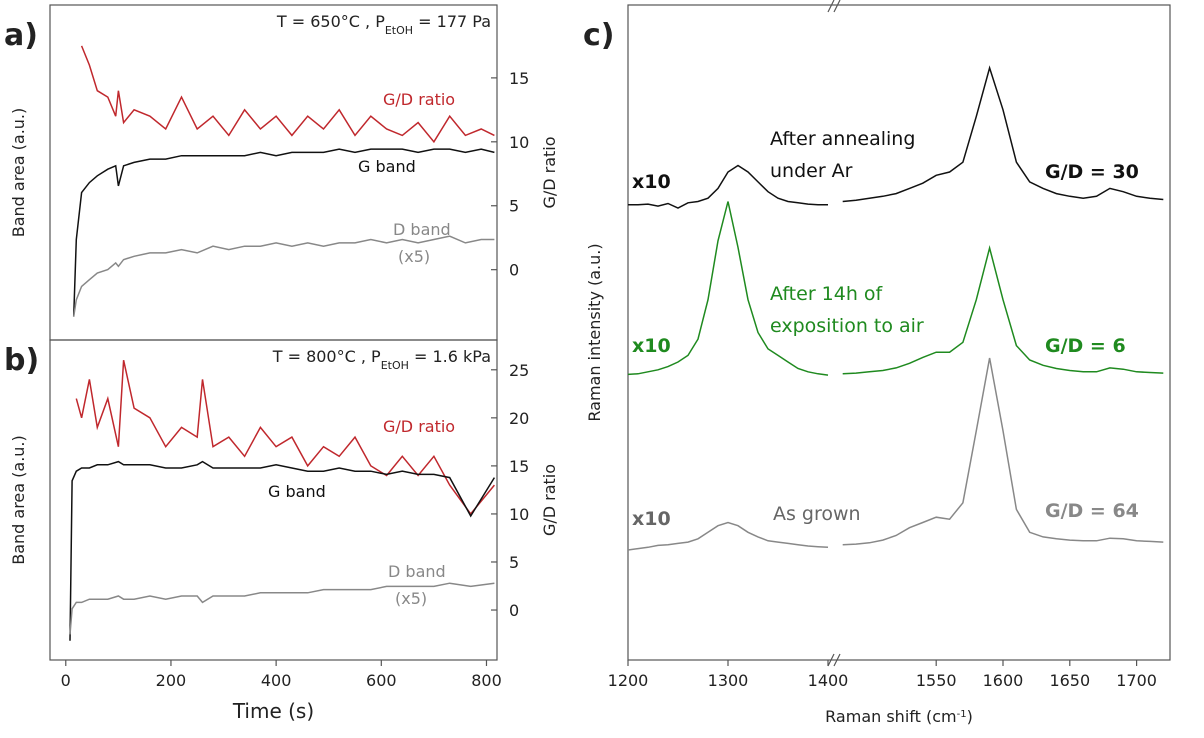 This screenshot has width=1204, height=738. Describe the element at coordinates (1092, 511) in the screenshot. I see `annotation: G/D = 64` at that location.